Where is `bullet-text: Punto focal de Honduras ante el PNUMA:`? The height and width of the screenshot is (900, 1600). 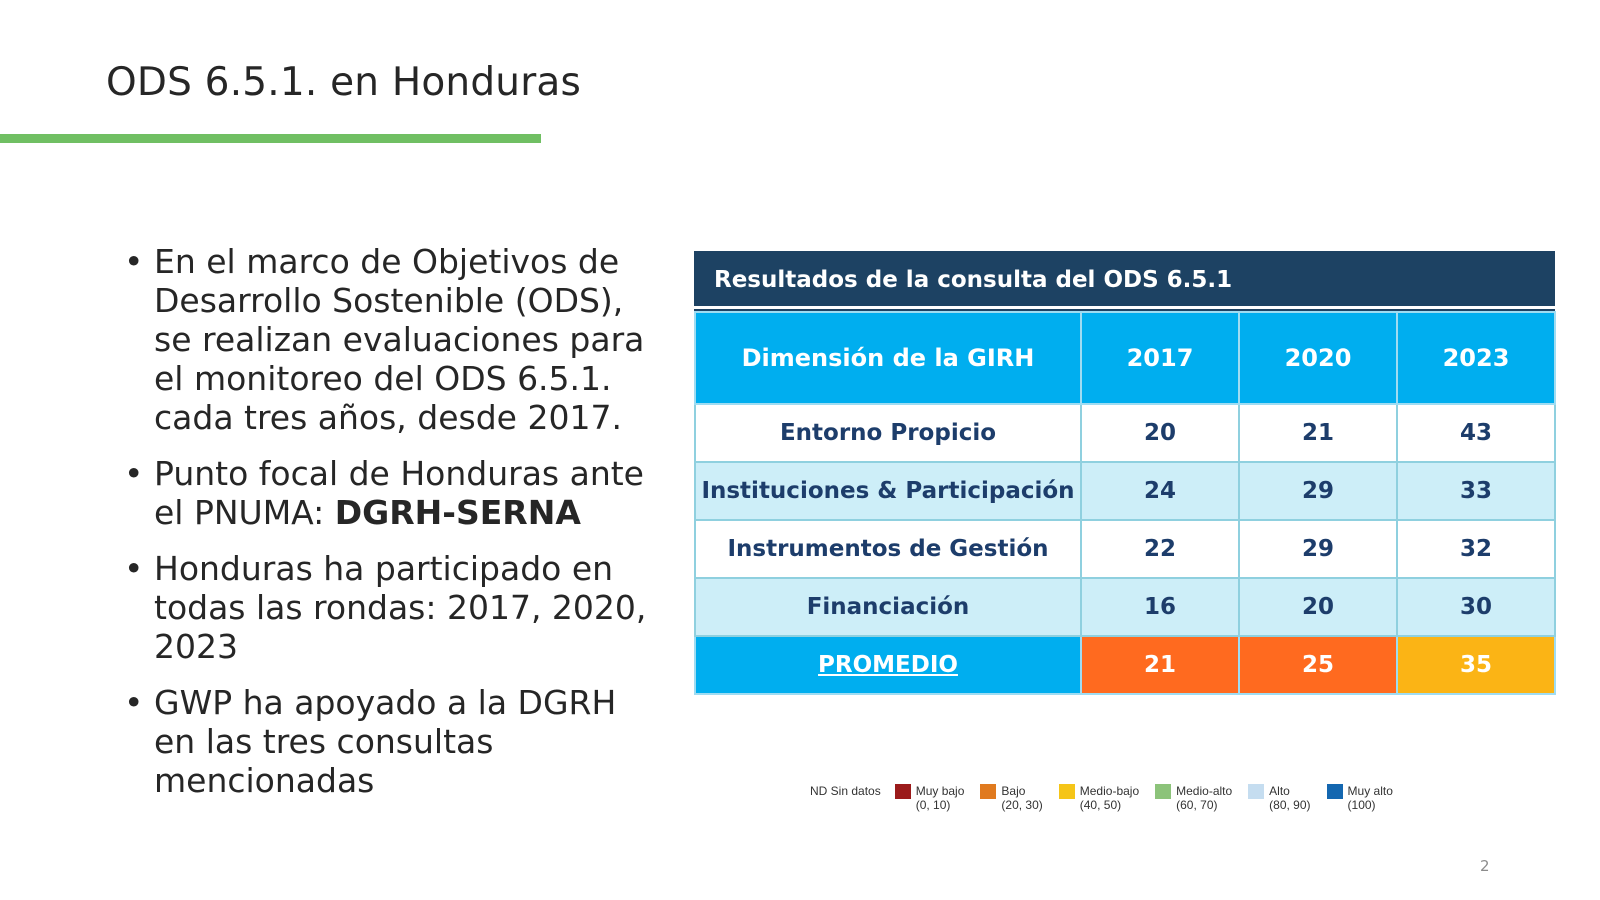 bullet-text: Punto focal de Honduras ante el PNUMA: is located at coordinates (399, 493).